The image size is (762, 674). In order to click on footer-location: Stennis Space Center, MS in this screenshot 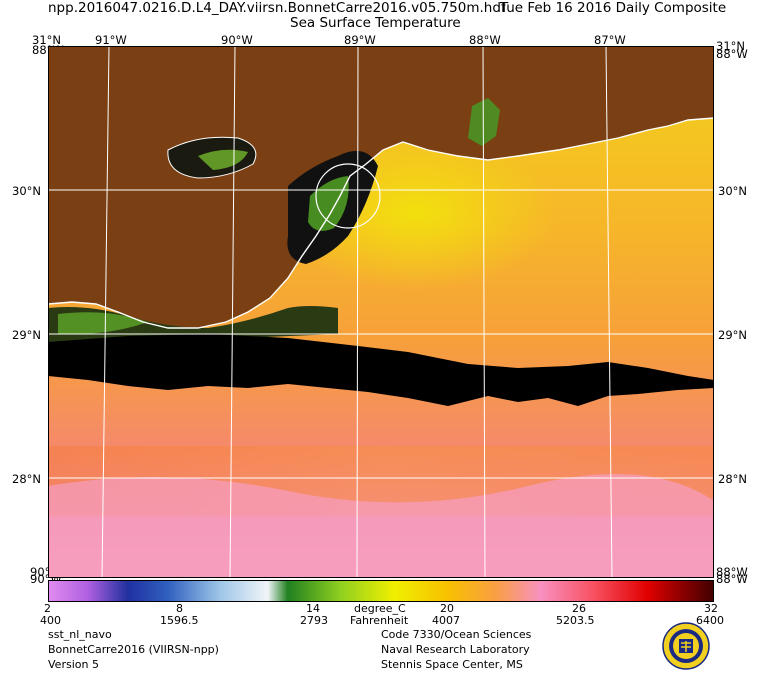, I will do `click(452, 664)`.